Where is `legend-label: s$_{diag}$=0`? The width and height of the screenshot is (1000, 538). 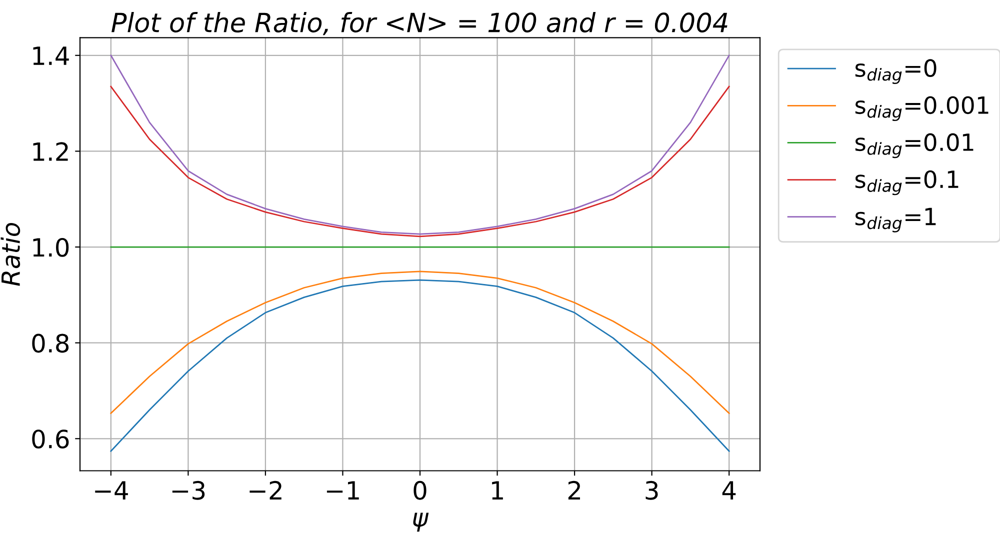
legend-label: s$_{diag}$=0 is located at coordinates (895, 71).